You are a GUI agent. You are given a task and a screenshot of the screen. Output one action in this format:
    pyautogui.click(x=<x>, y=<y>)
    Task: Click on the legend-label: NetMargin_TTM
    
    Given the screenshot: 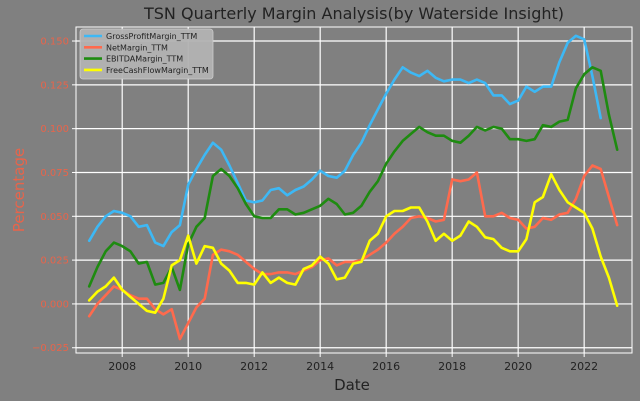 What is the action you would take?
    pyautogui.click(x=137, y=47)
    